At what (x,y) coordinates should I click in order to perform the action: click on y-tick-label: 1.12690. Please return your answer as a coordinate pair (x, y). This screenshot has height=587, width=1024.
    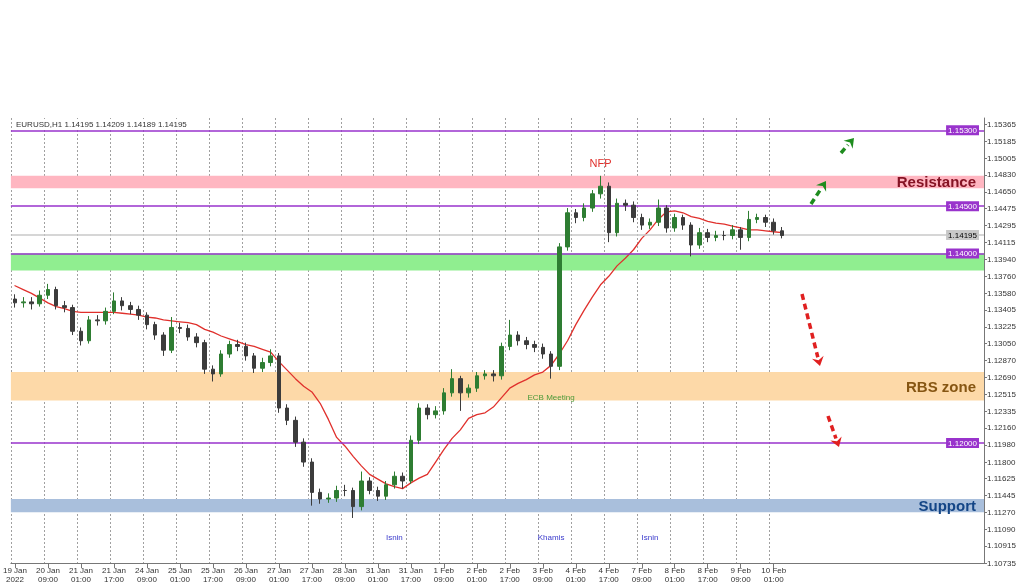
    Looking at the image, I should click on (1002, 378).